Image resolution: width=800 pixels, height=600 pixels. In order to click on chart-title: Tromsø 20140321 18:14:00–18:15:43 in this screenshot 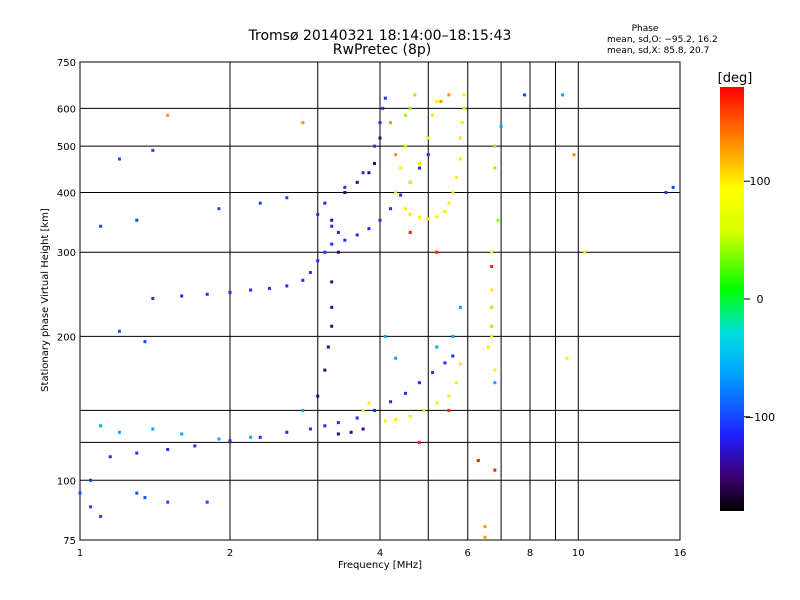, I will do `click(380, 36)`.